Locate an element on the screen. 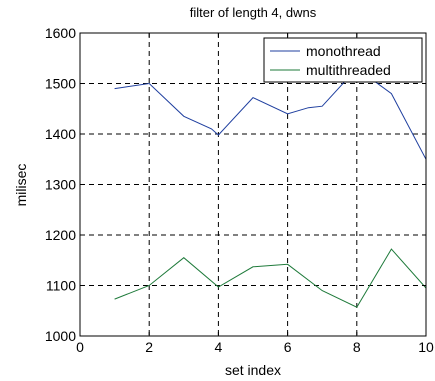 This screenshot has width=435, height=381. y-axis-label: milisec is located at coordinates (21, 185).